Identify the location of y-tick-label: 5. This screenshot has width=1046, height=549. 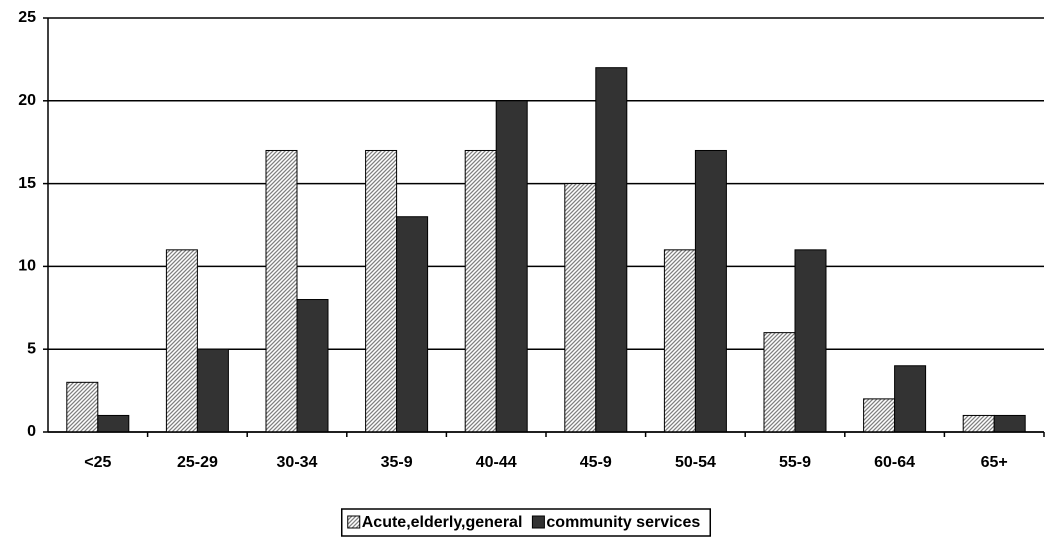
(31, 348).